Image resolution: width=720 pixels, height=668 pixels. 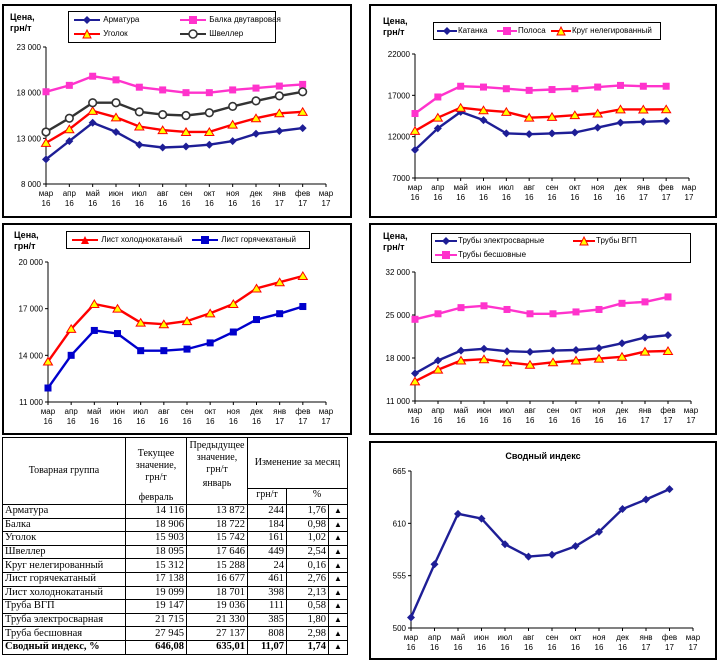 I want to click on x-tick-label-month: май, so click(x=92, y=193).